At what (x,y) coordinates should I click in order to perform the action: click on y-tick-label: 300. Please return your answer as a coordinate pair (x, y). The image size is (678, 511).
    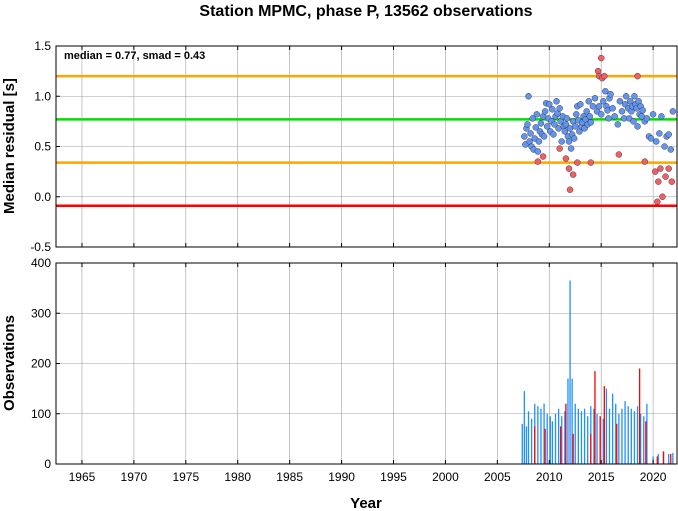
    Looking at the image, I should click on (41, 313).